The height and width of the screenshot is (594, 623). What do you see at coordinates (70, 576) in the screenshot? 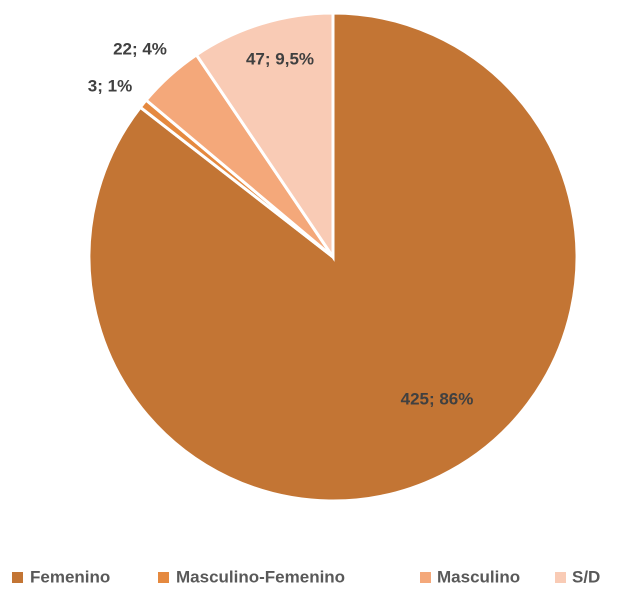
I see `legend-label: Femenino` at bounding box center [70, 576].